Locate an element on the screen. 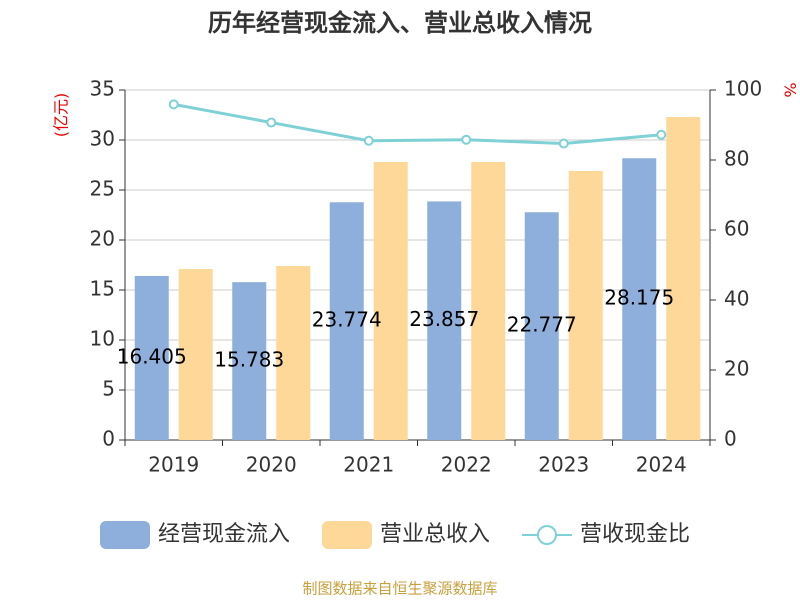 This screenshot has height=604, width=800. legend-marker is located at coordinates (547, 535).